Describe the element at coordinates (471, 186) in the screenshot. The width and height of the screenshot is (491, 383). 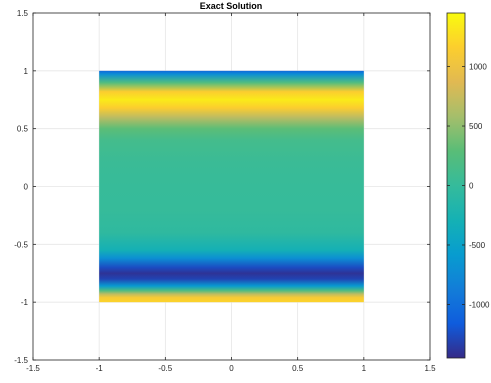
I see `colorbar-tick-label: 0` at that location.